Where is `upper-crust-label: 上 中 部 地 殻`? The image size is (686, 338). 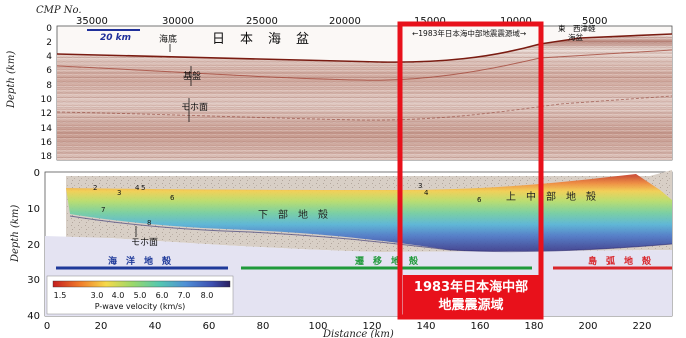 upper-crust-label: 上 中 部 地 殻 is located at coordinates (551, 196).